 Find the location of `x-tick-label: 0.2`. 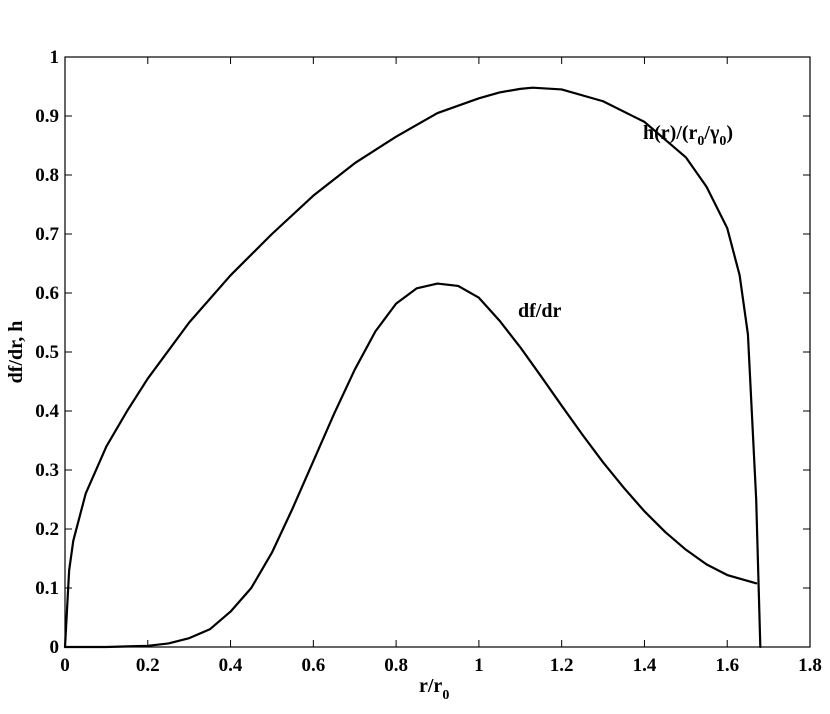

x-tick-label: 0.2 is located at coordinates (148, 665).